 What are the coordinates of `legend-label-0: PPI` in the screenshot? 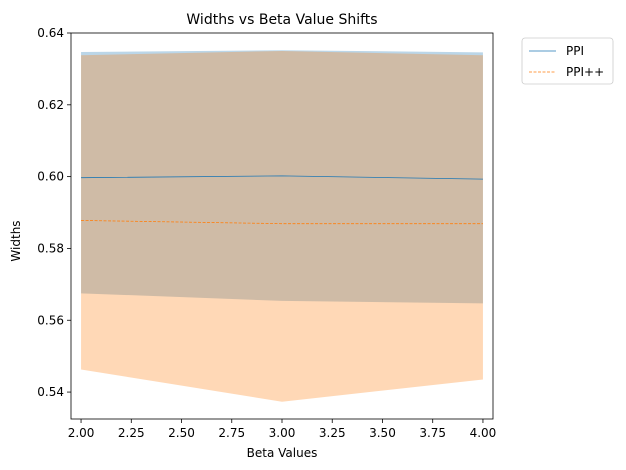 It's located at (575, 51).